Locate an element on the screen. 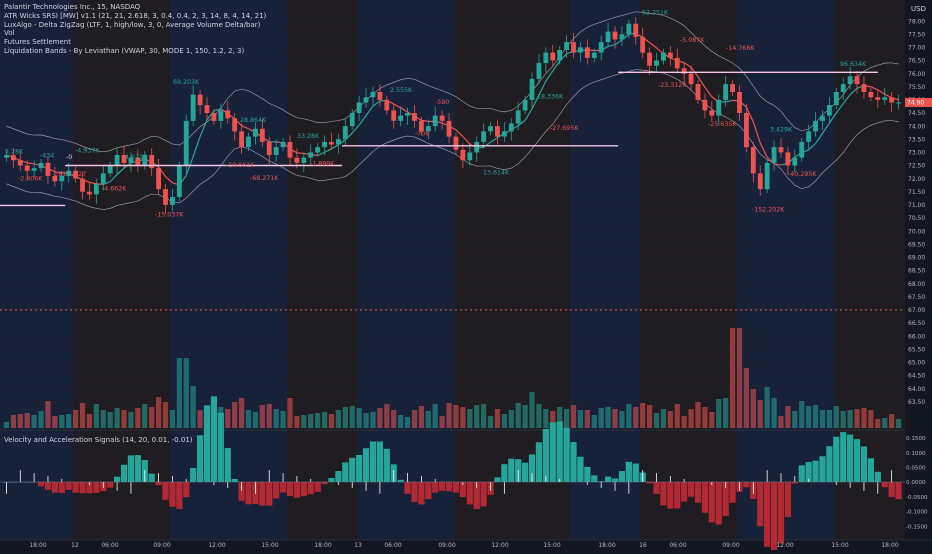  legend-symbol: Palantir Technologies Inc., 15, NASDAQ is located at coordinates (72, 7).